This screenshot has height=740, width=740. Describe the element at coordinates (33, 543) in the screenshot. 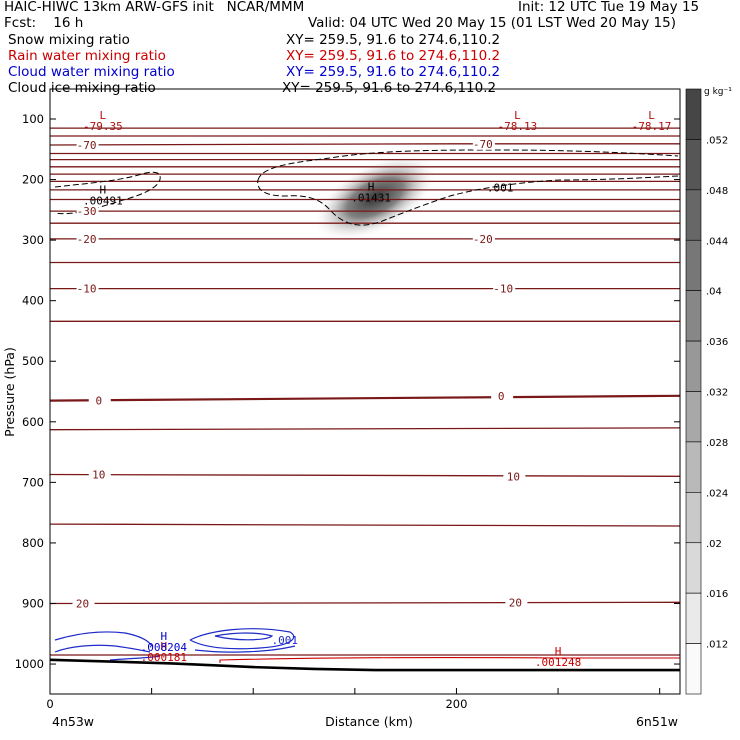

I see `y-tick-label: 800` at that location.